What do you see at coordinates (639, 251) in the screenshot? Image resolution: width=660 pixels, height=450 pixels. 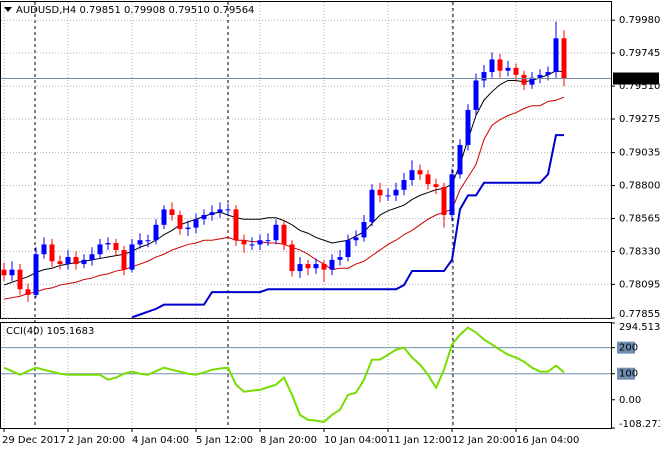 I see `y-tick-label: 0.78330` at bounding box center [639, 251].